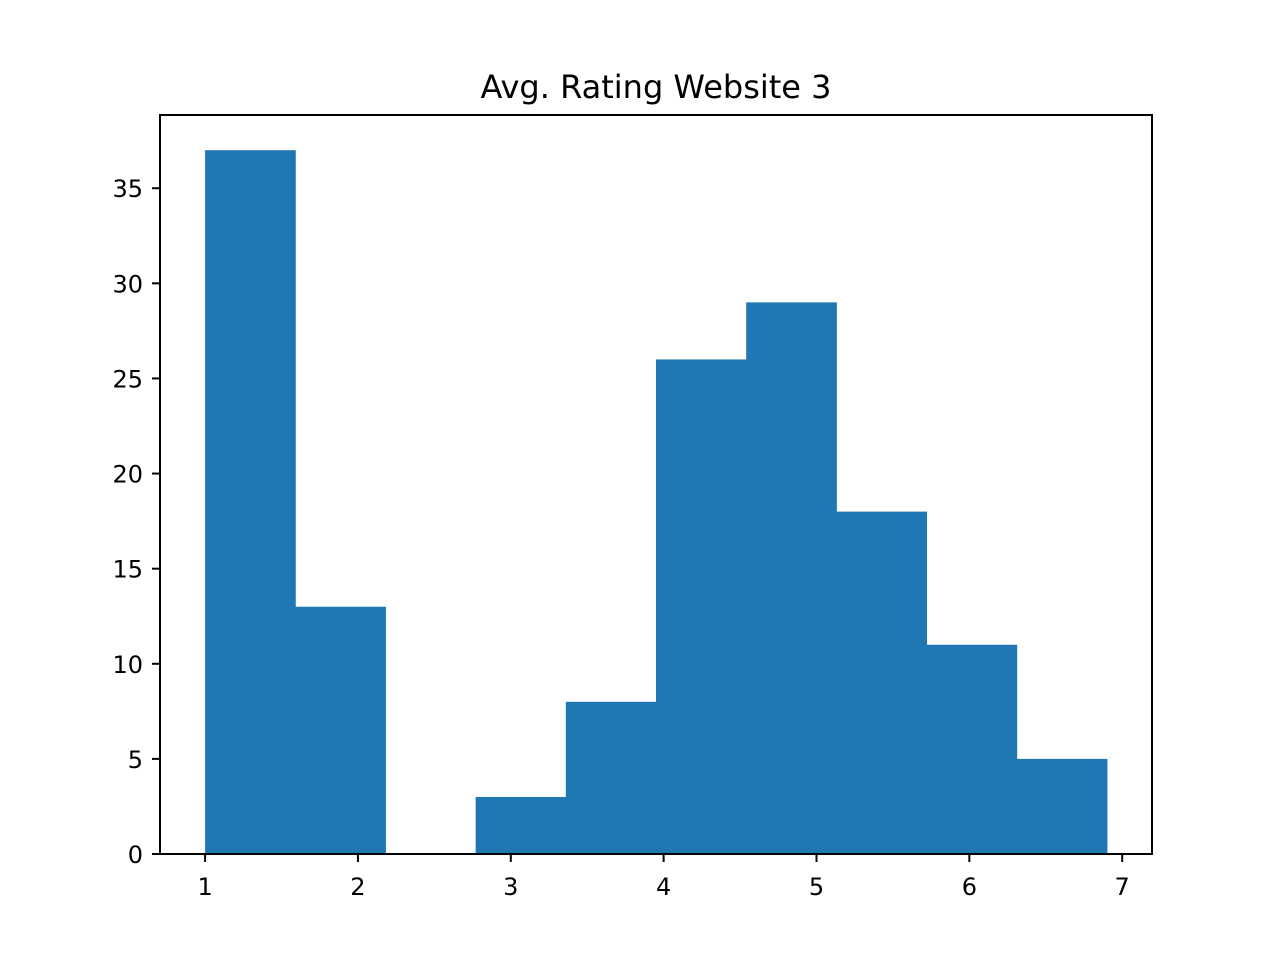 This screenshot has width=1280, height=960. What do you see at coordinates (510, 887) in the screenshot?
I see `x-tick-label: 3` at bounding box center [510, 887].